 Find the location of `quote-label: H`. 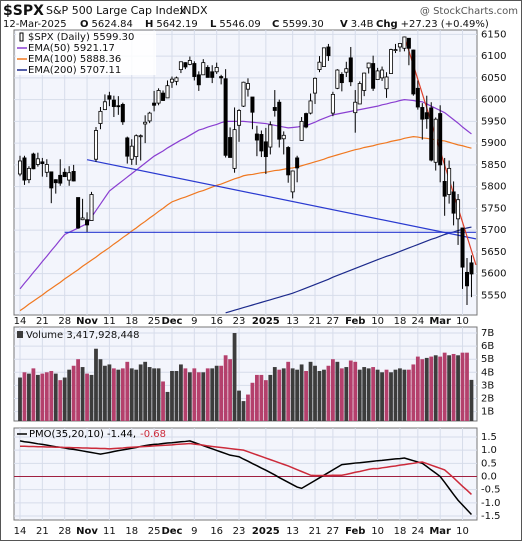

quote-label: H is located at coordinates (149, 24).